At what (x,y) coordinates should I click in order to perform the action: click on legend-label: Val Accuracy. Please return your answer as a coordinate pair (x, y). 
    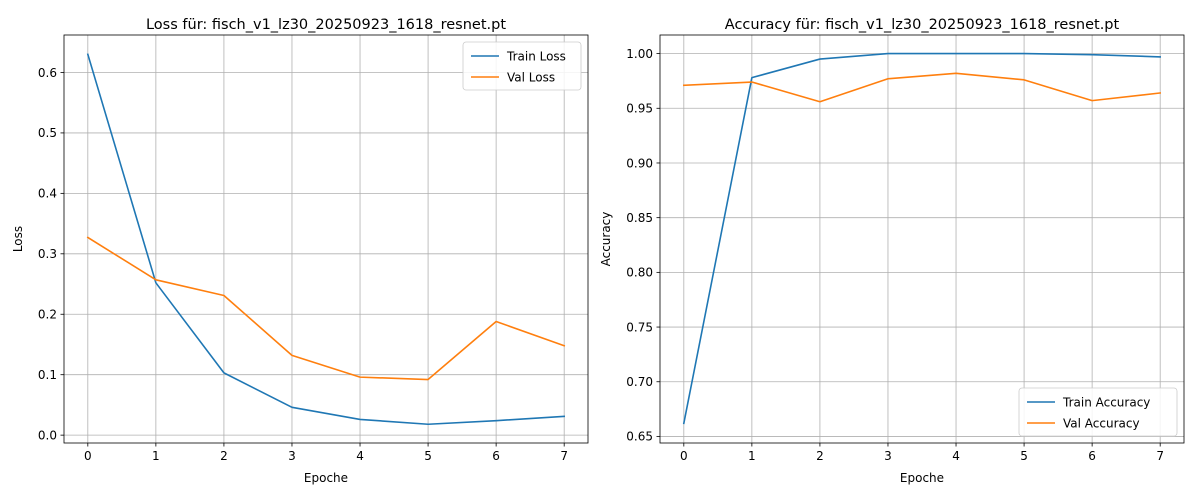
    Looking at the image, I should click on (1101, 423).